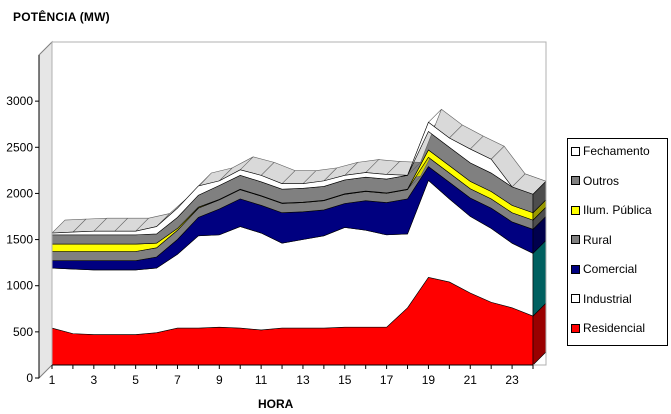 The width and height of the screenshot is (671, 414). I want to click on x-tick-label: 23, so click(512, 380).